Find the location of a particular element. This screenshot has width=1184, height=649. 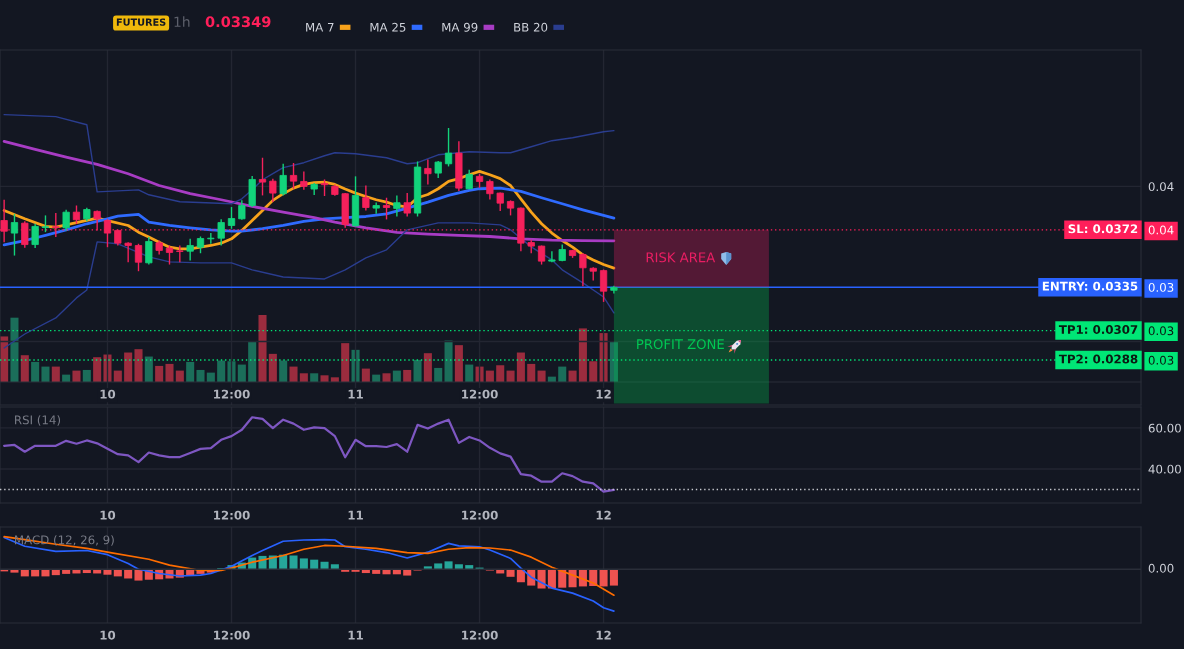

y-tick-label: 60.00 is located at coordinates (1164, 428).